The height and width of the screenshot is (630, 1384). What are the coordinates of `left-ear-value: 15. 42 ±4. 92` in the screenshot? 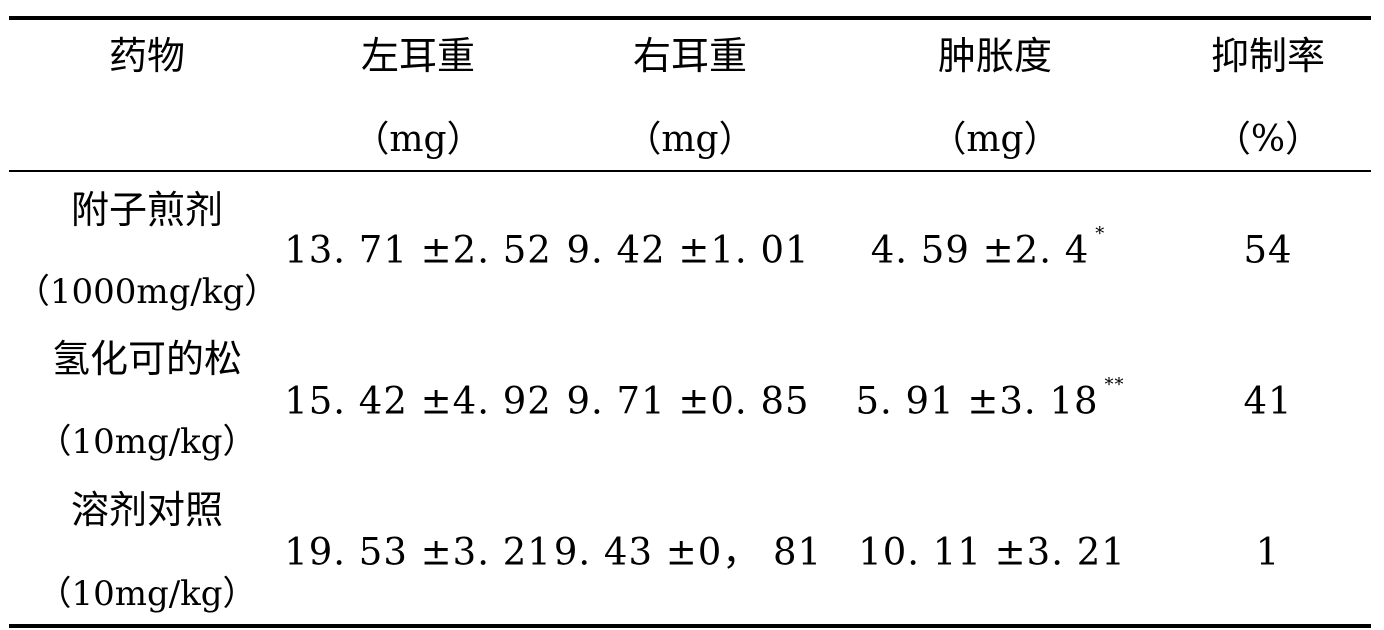 It's located at (418, 401).